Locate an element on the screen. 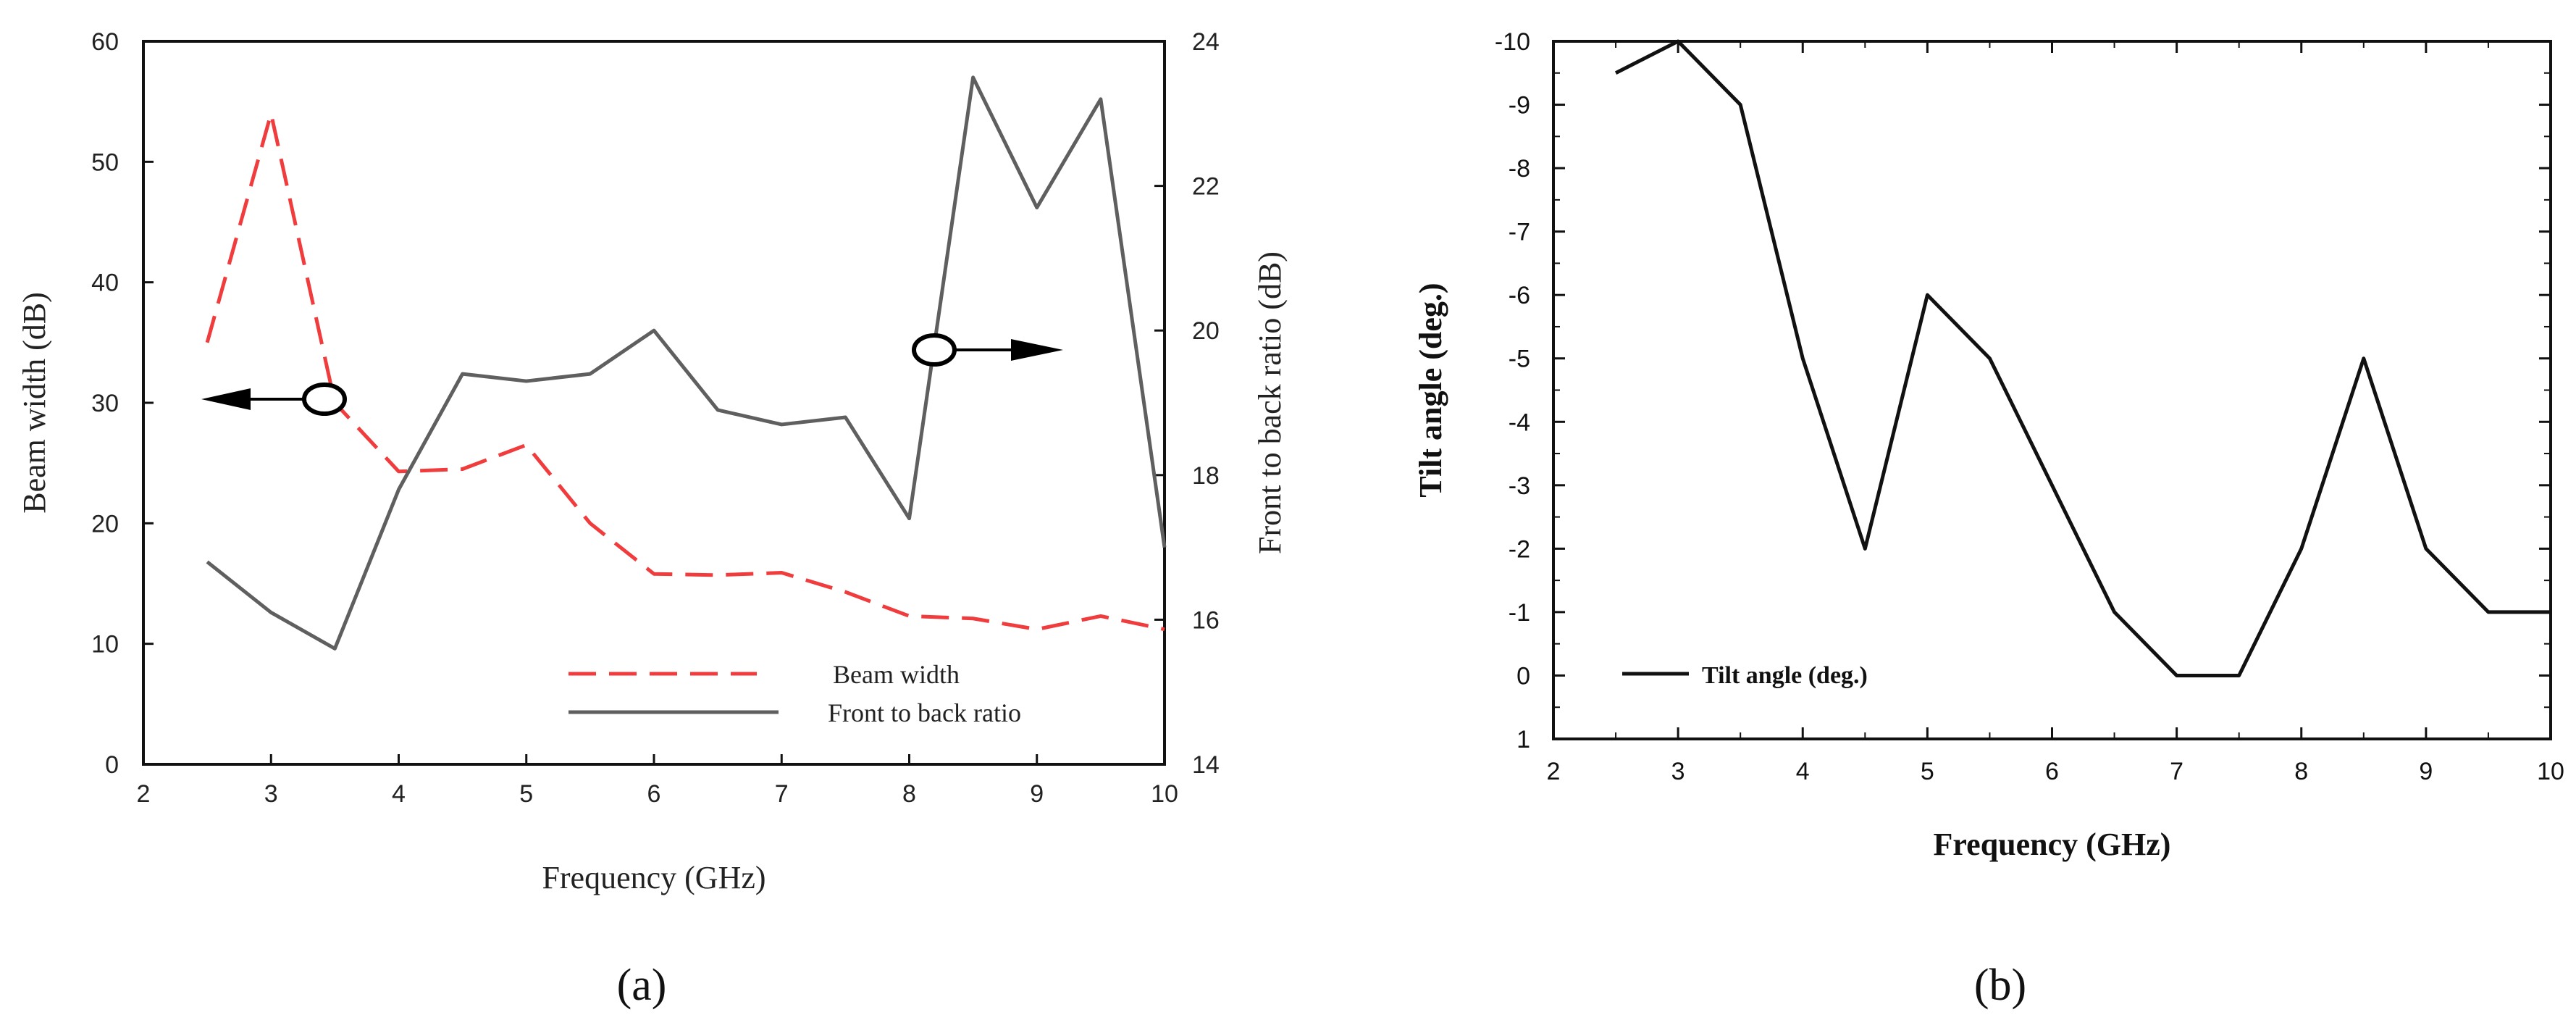  panel-a-legend: Beam width Front to back ratio is located at coordinates (795, 693).